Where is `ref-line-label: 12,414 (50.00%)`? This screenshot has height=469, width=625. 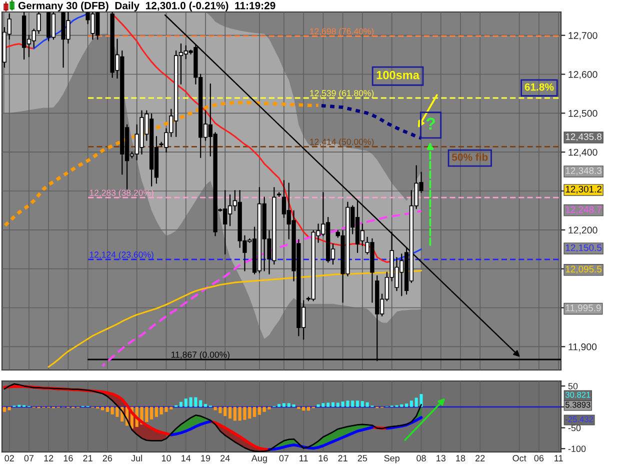
ref-line-label: 12,414 (50.00%) is located at coordinates (342, 142).